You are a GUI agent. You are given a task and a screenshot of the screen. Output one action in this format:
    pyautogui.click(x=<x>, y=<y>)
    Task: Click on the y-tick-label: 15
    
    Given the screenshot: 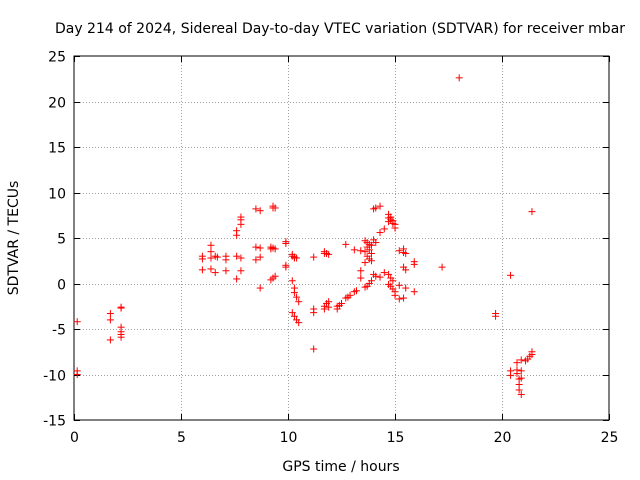 What is the action you would take?
    pyautogui.click(x=57, y=149)
    